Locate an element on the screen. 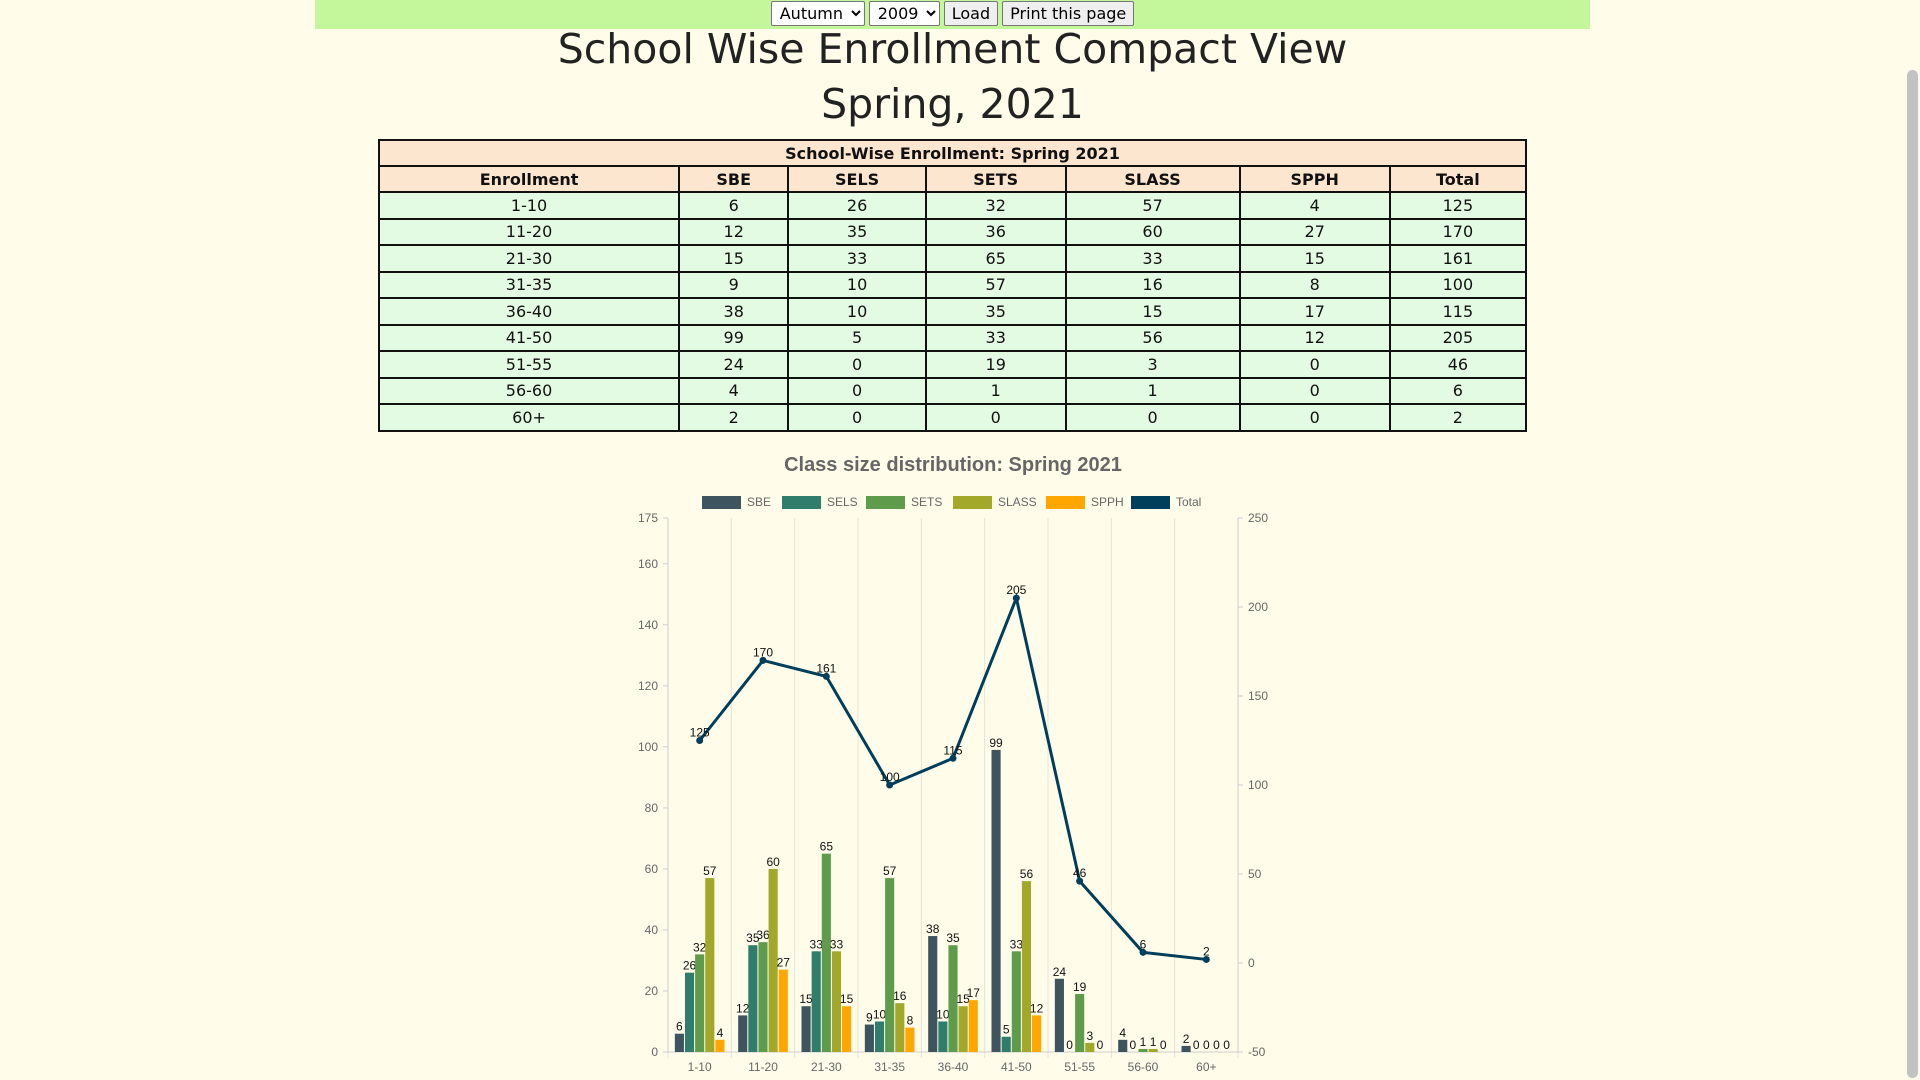 The image size is (1920, 1080). column-header: SELS is located at coordinates (857, 179).